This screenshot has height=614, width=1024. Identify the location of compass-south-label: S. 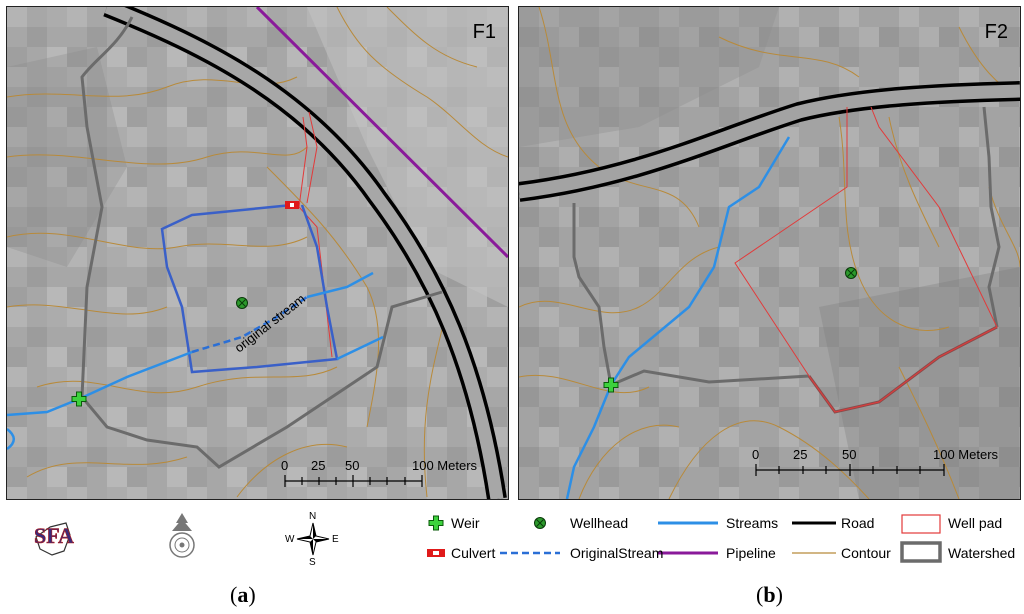
(312, 562).